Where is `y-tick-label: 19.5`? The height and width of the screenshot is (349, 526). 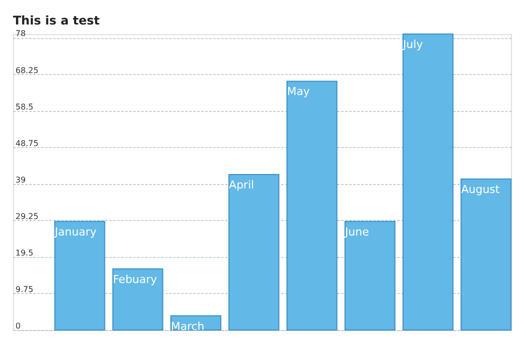
y-tick-label: 19.5 is located at coordinates (25, 253).